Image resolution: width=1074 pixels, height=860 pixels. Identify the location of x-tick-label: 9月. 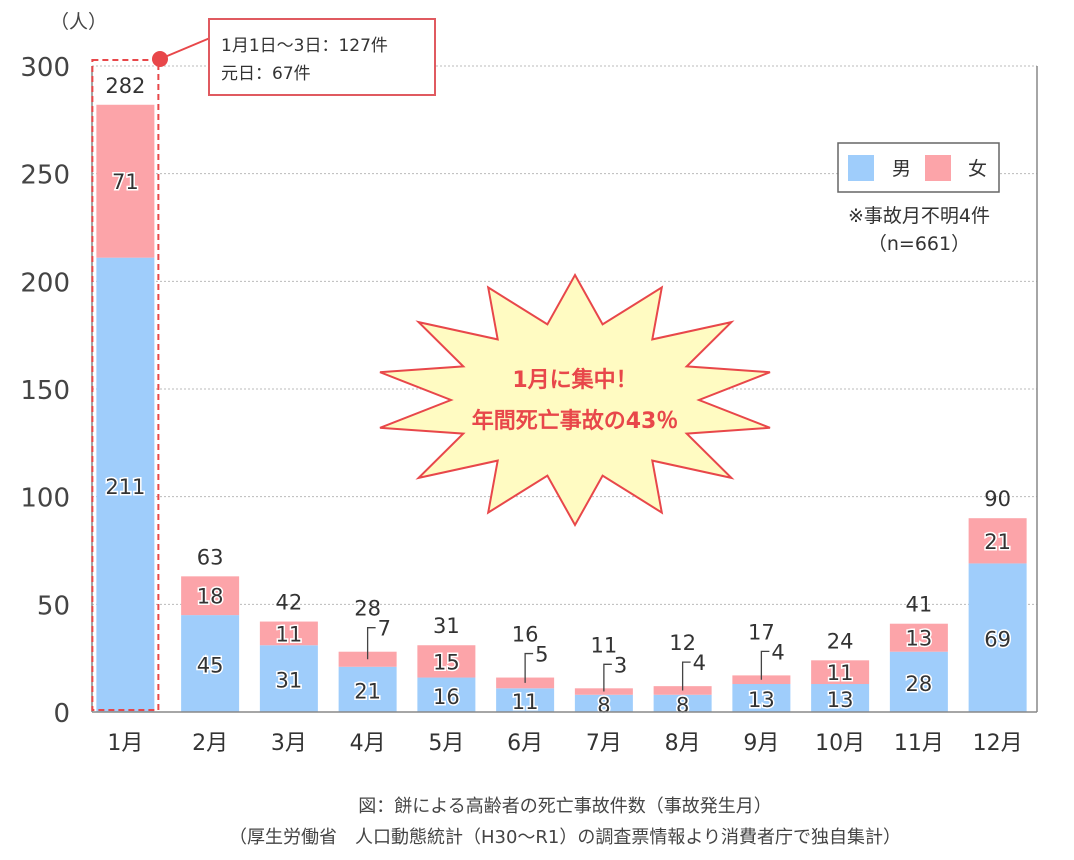
(761, 743).